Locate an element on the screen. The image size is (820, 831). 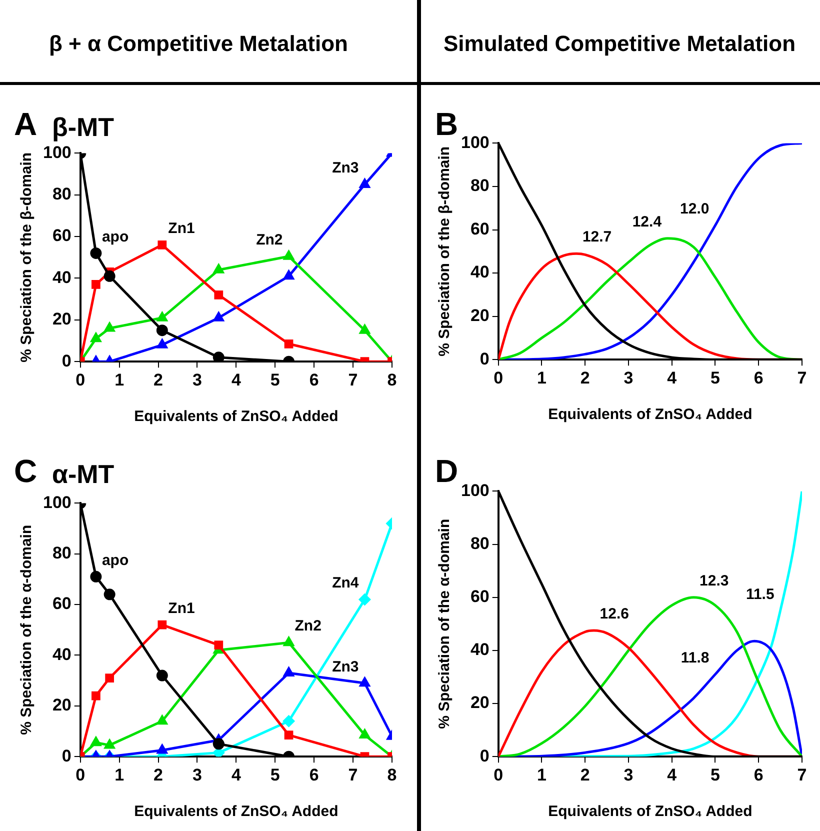
text: D is located at coordinates (446, 471).